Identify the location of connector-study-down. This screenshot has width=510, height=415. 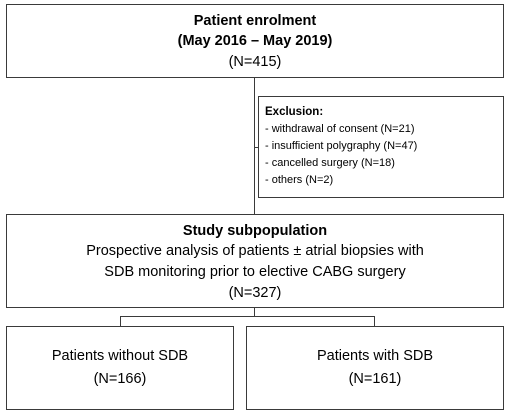
(254, 312).